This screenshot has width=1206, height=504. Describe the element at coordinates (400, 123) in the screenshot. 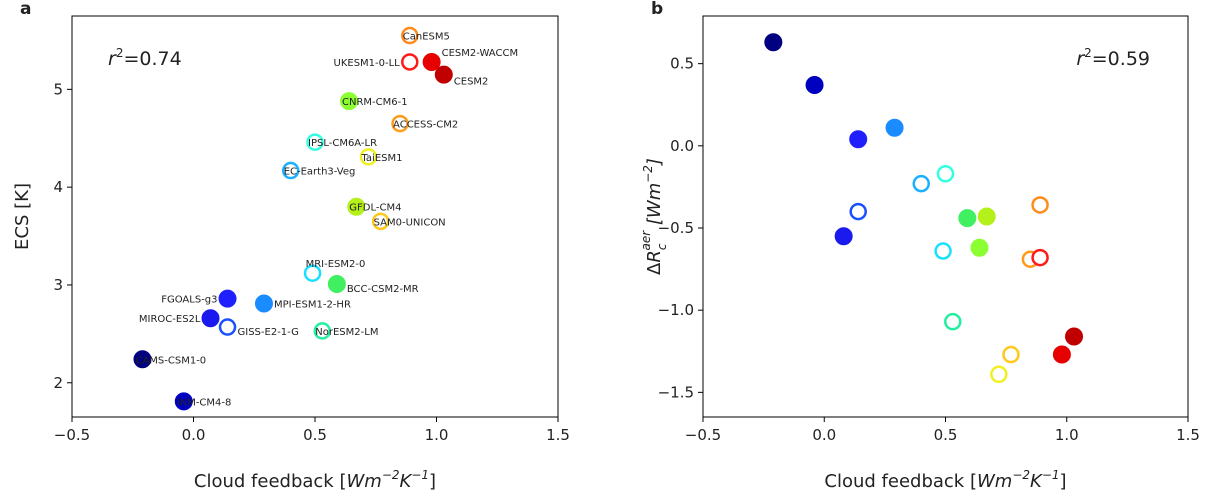

I see `data-point-access-cm2` at that location.